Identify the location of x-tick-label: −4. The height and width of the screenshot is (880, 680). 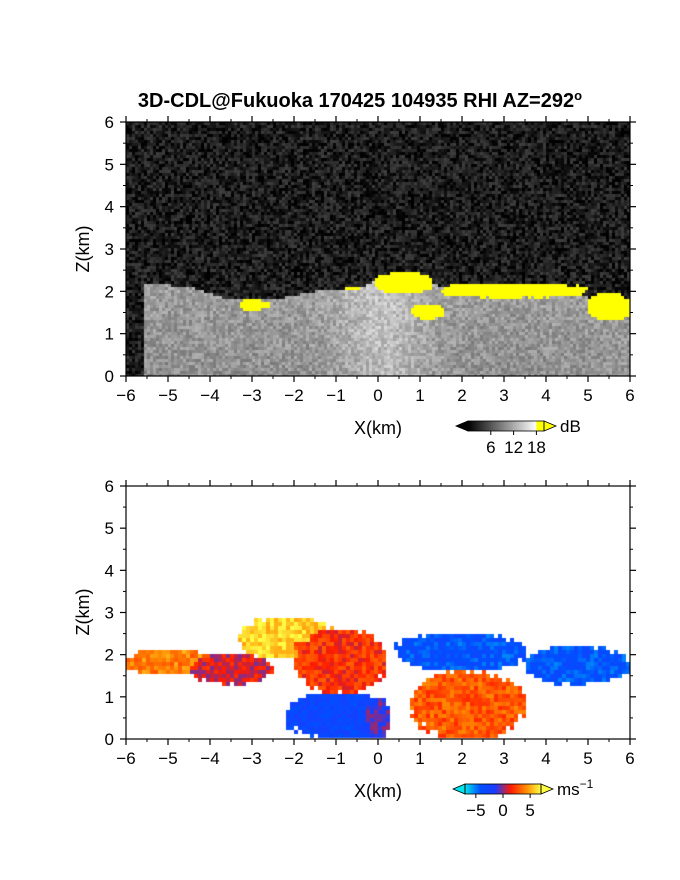
(209, 758).